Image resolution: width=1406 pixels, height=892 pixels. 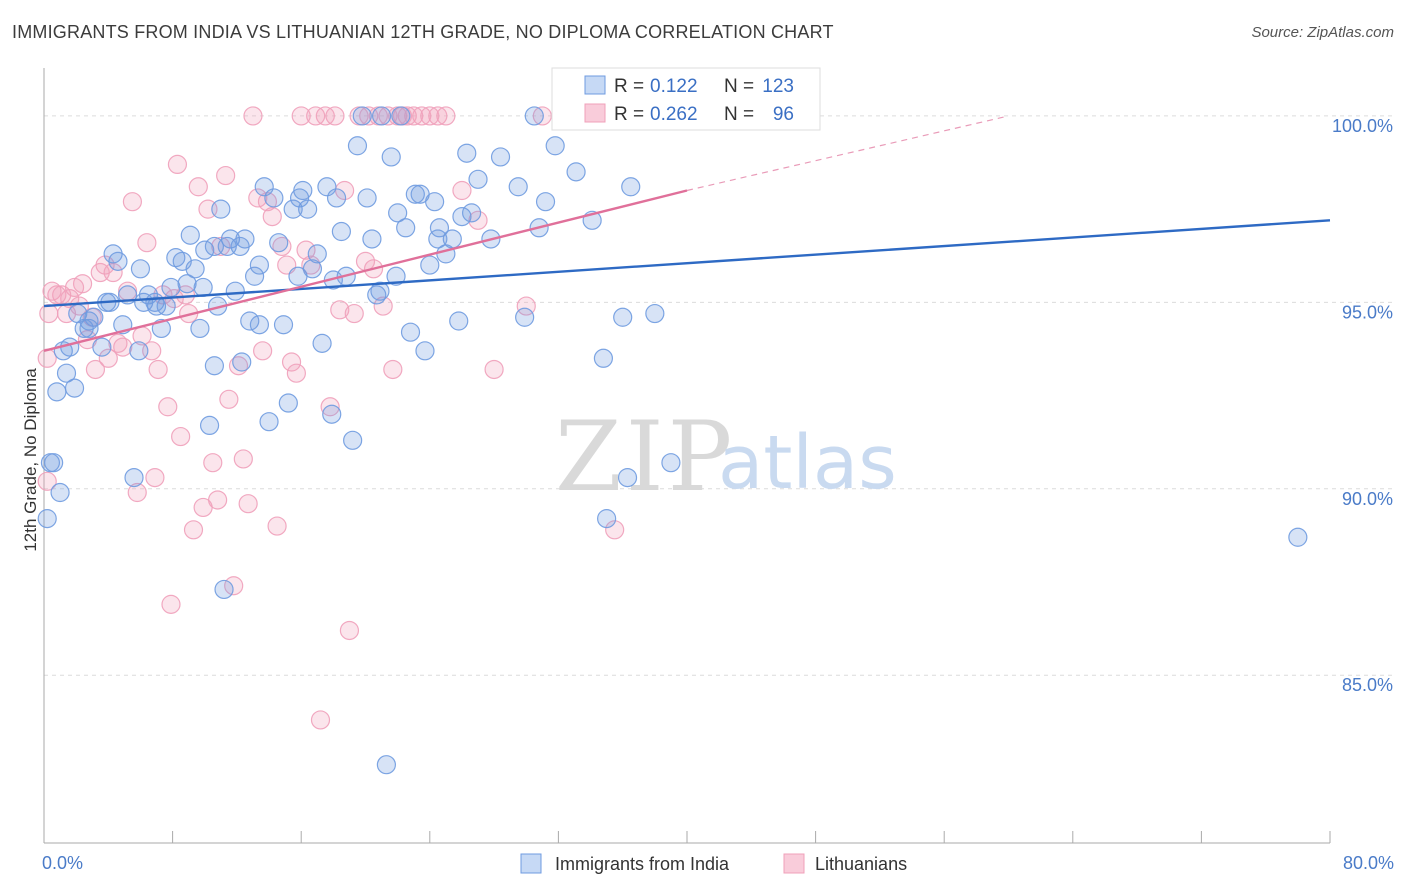 I want to click on legend-n-label-lithuanians: N =, so click(x=739, y=114).